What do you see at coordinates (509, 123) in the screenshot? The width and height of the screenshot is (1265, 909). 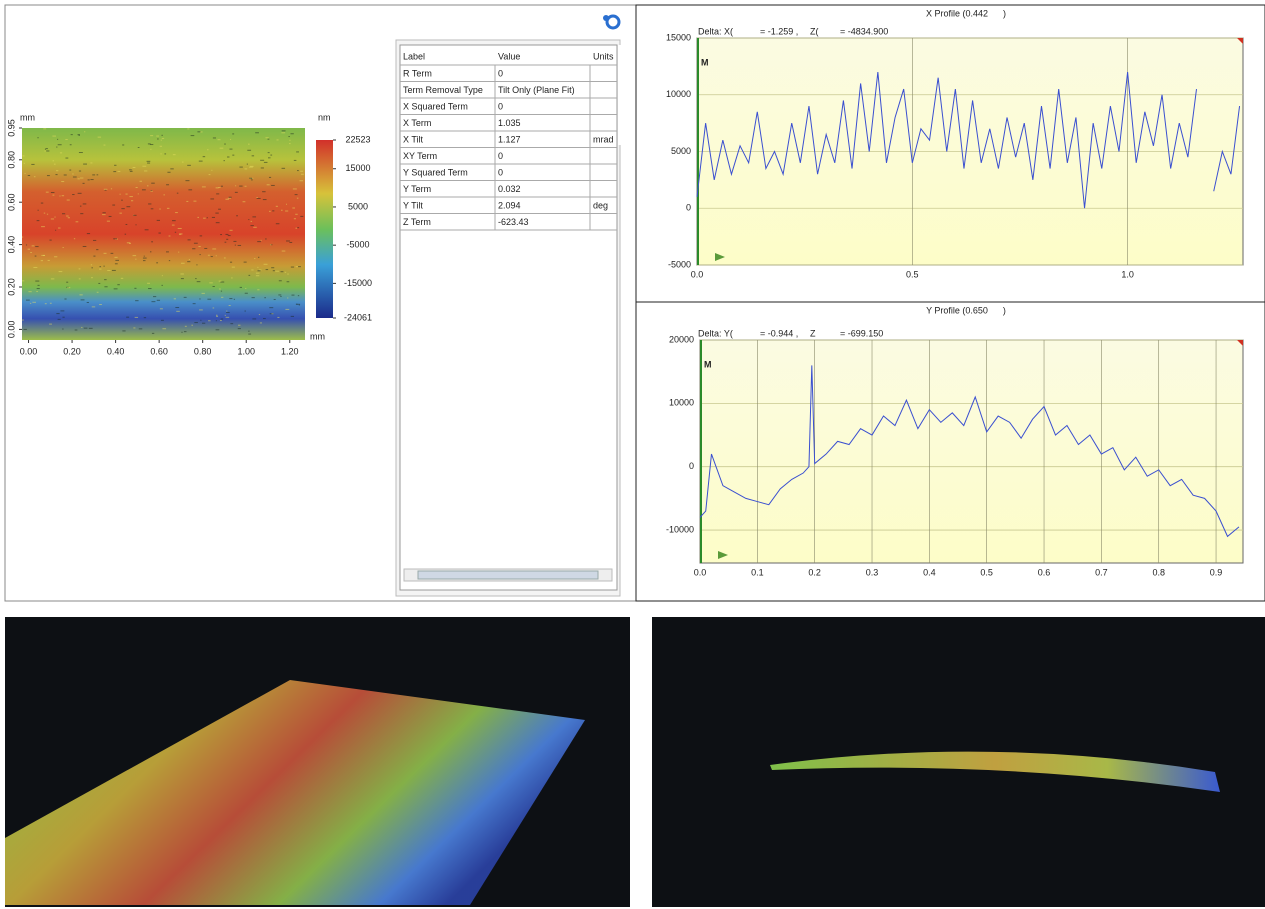 I see `table-cell: 1.035` at bounding box center [509, 123].